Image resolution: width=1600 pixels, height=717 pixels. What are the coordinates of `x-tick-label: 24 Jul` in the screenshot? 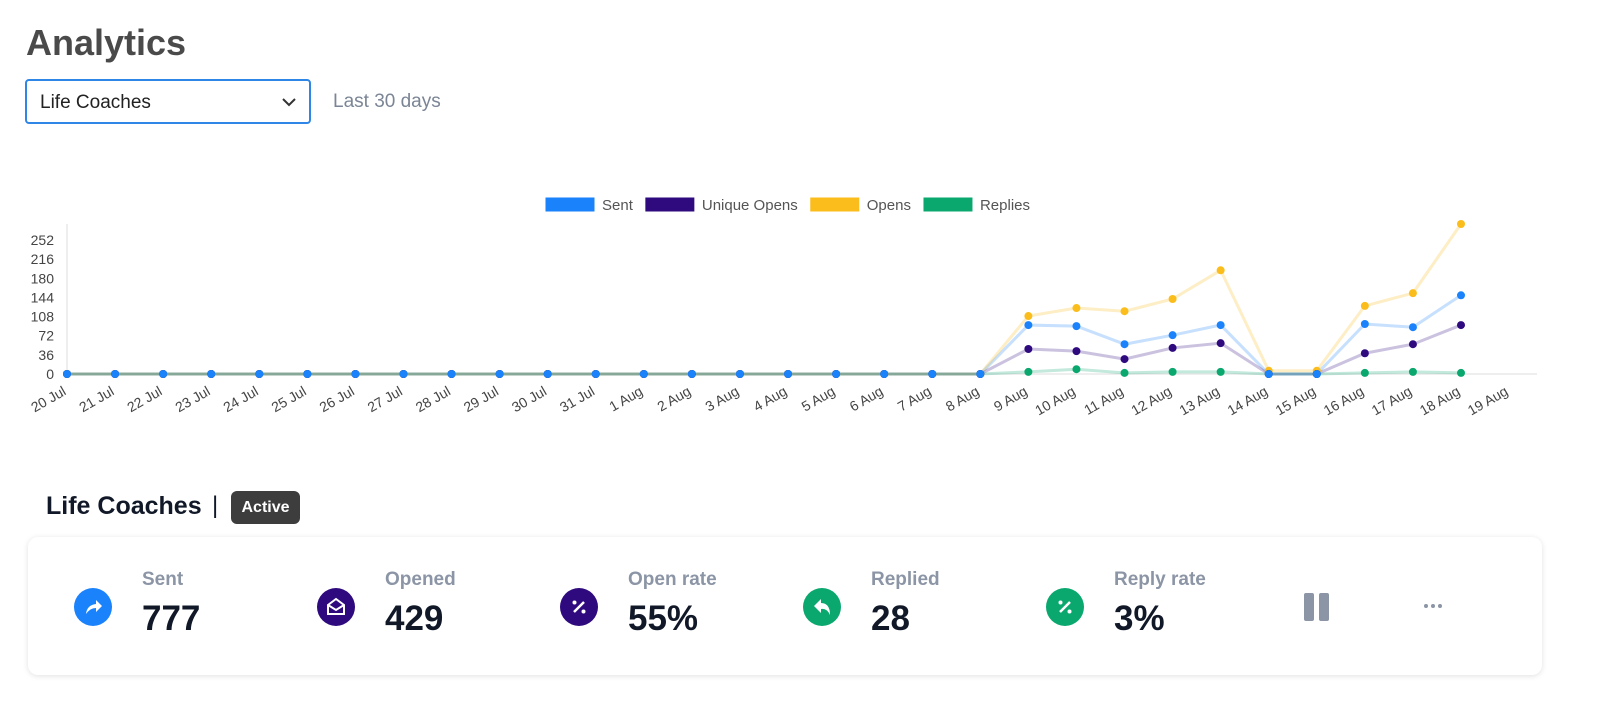 It's located at (240, 399).